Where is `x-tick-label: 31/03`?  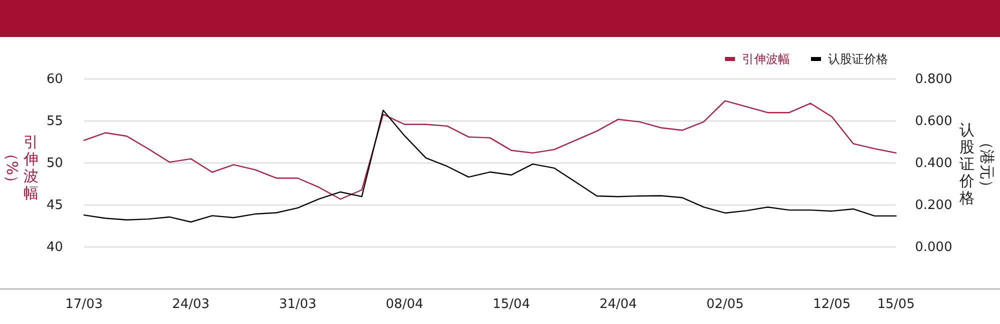 x-tick-label: 31/03 is located at coordinates (297, 304).